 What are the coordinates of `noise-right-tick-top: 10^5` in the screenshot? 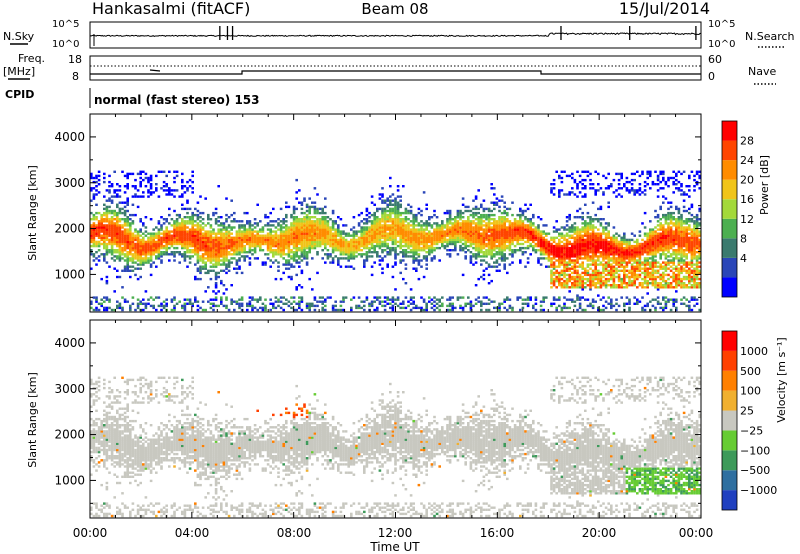 It's located at (721, 24).